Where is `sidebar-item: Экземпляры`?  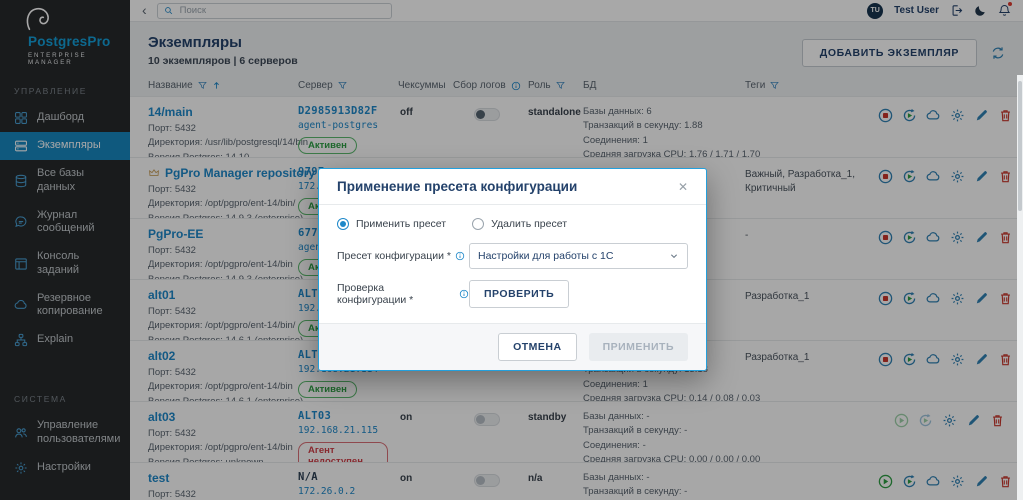
sidebar-item: Экземпляры is located at coordinates (65, 146).